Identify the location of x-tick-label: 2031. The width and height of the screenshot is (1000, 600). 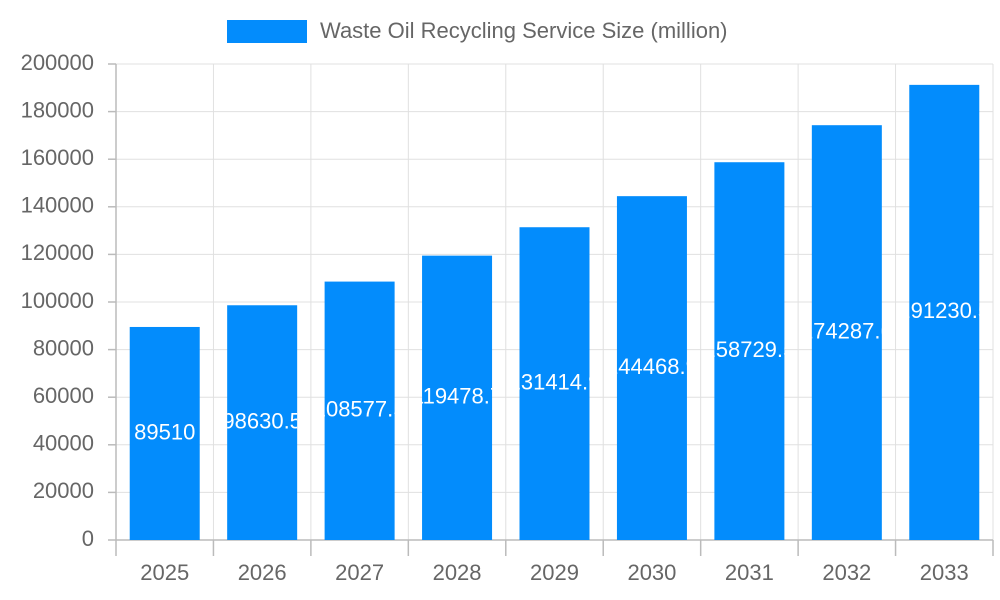
(749, 572).